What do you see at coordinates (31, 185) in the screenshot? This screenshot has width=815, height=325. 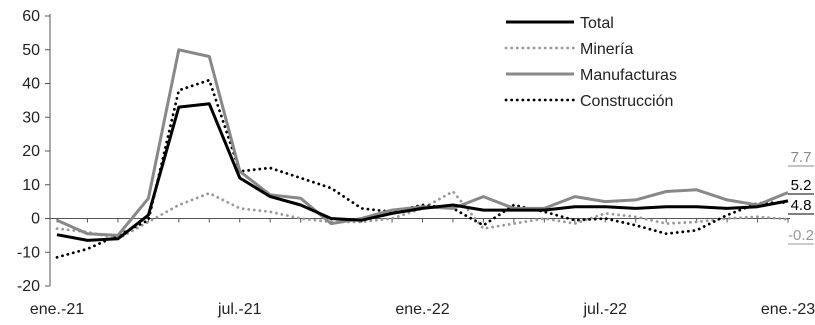 I see `y-tick-label: 10` at bounding box center [31, 185].